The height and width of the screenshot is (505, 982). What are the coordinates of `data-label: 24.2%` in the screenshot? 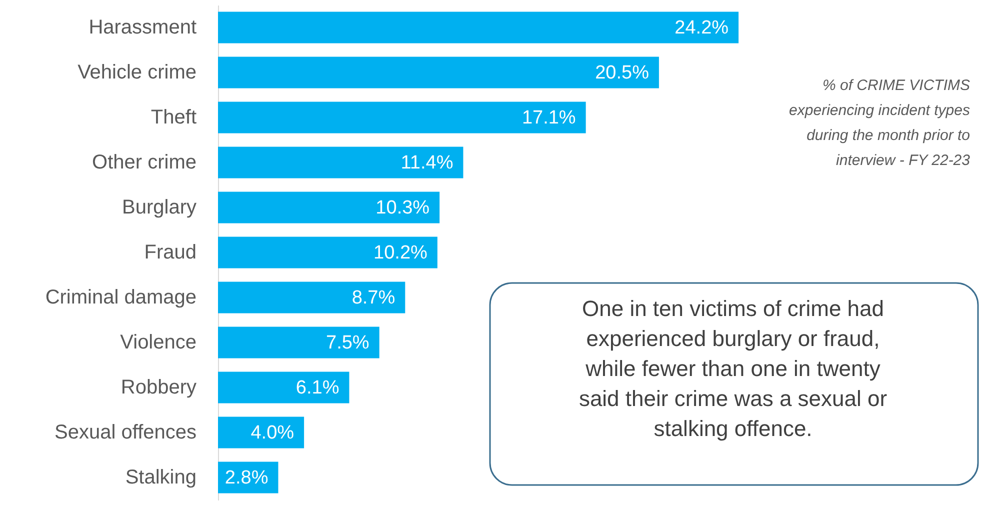 It's located at (701, 28).